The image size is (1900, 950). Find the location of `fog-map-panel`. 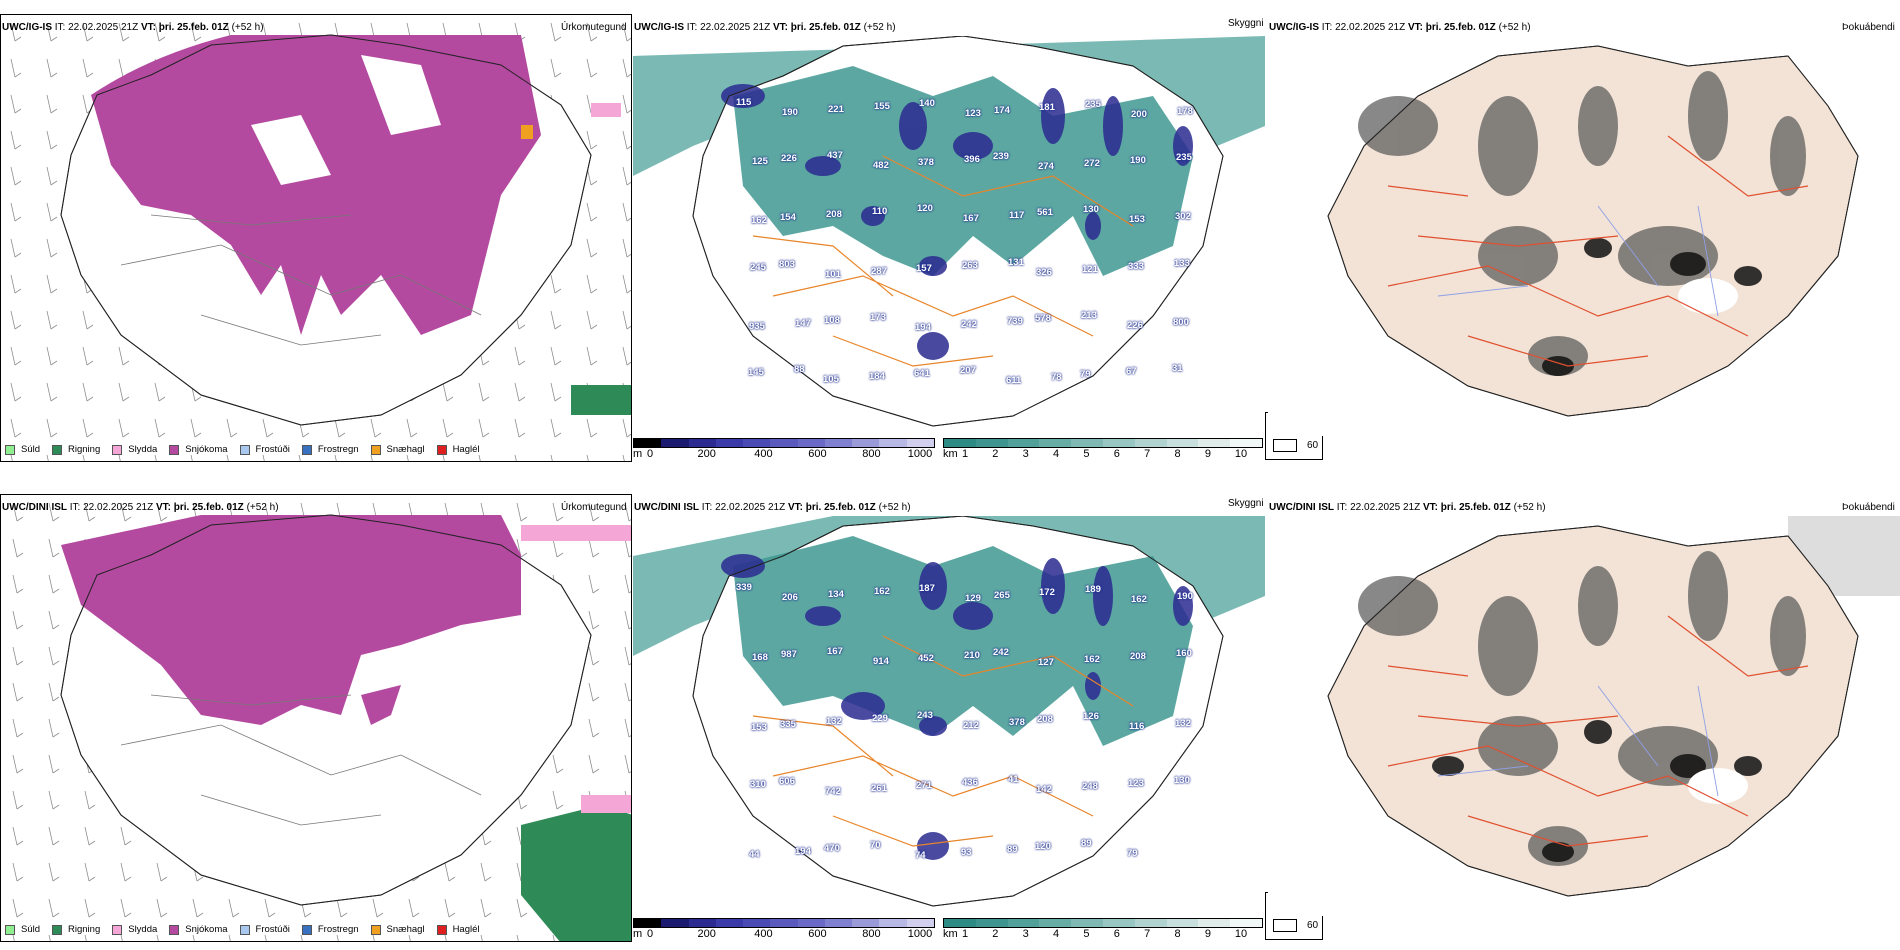

fog-map-panel is located at coordinates (1584, 236).